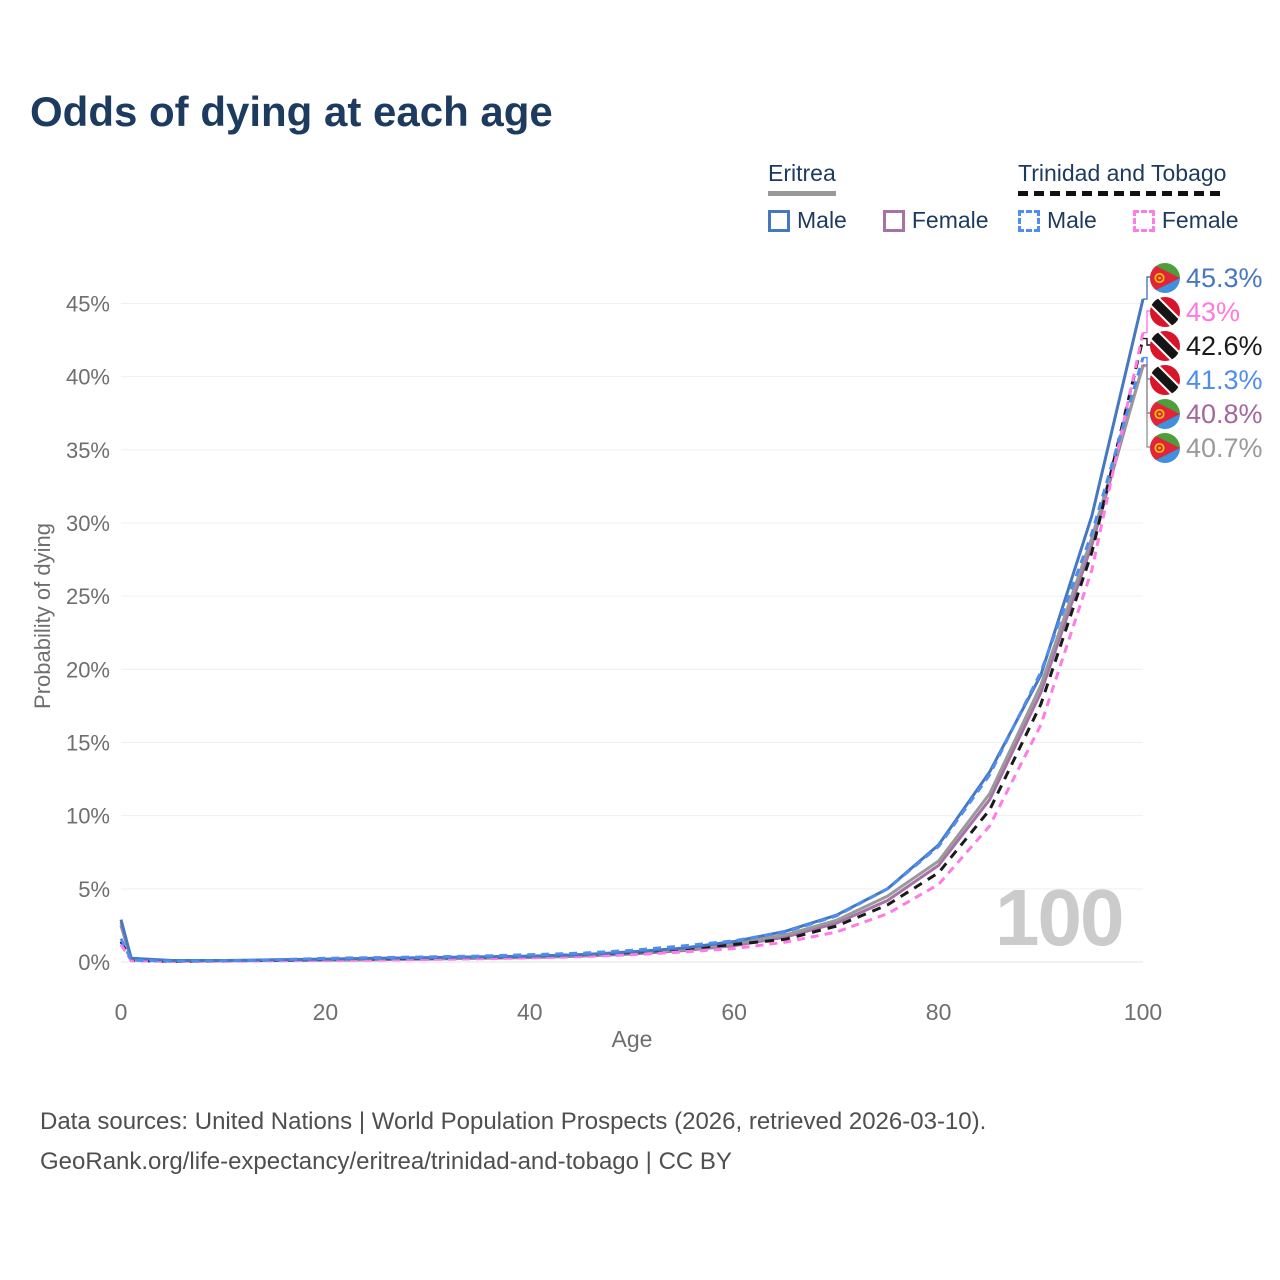 The height and width of the screenshot is (1280, 1280). I want to click on end-value-text: 41.3%, so click(1224, 379).